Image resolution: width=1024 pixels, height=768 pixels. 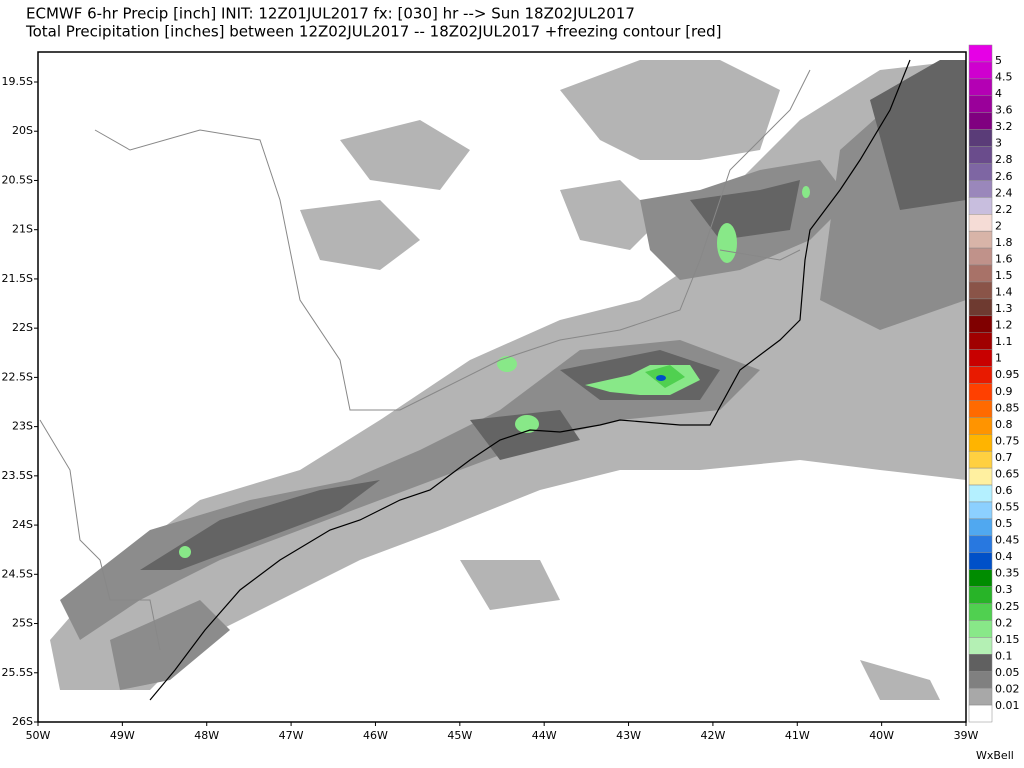 What do you see at coordinates (17, 376) in the screenshot?
I see `y-axis-label: 22.5S` at bounding box center [17, 376].